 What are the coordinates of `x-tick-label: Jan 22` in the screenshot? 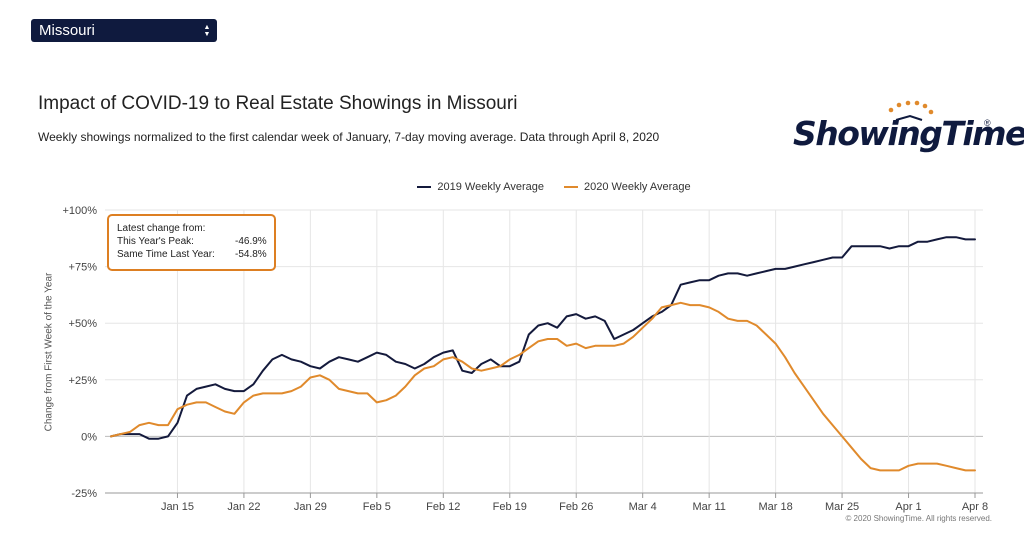 It's located at (243, 507).